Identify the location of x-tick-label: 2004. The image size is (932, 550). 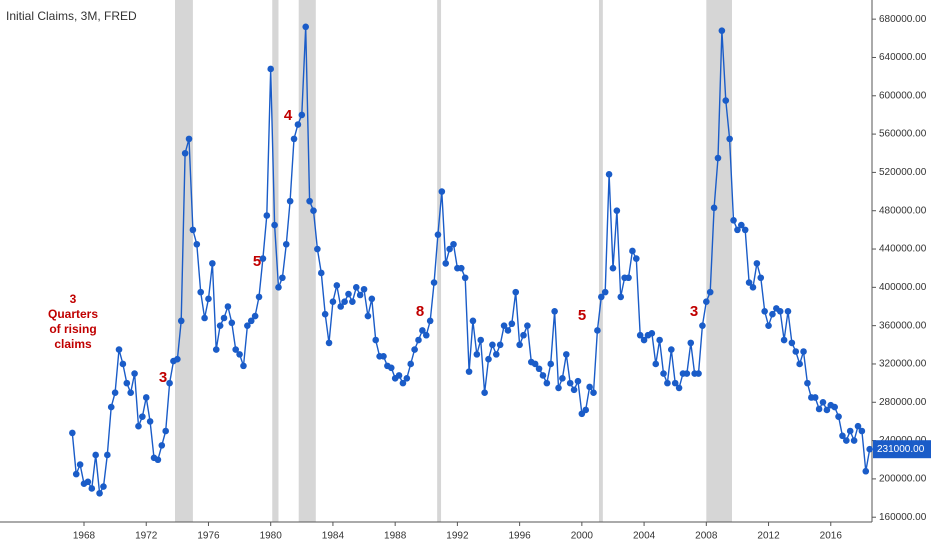
(644, 536).